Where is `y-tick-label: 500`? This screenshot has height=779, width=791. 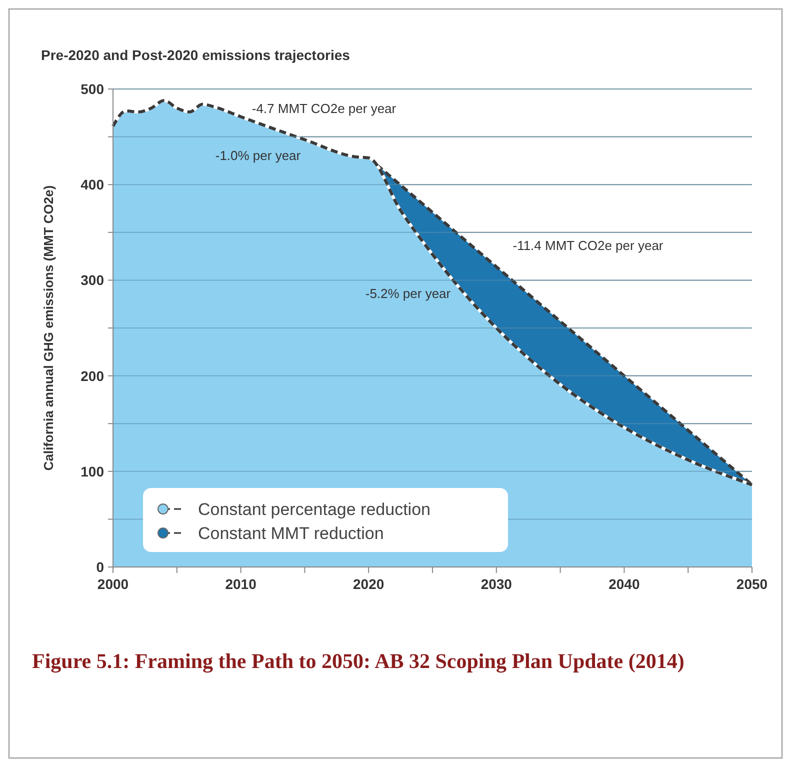
y-tick-label: 500 is located at coordinates (92, 89).